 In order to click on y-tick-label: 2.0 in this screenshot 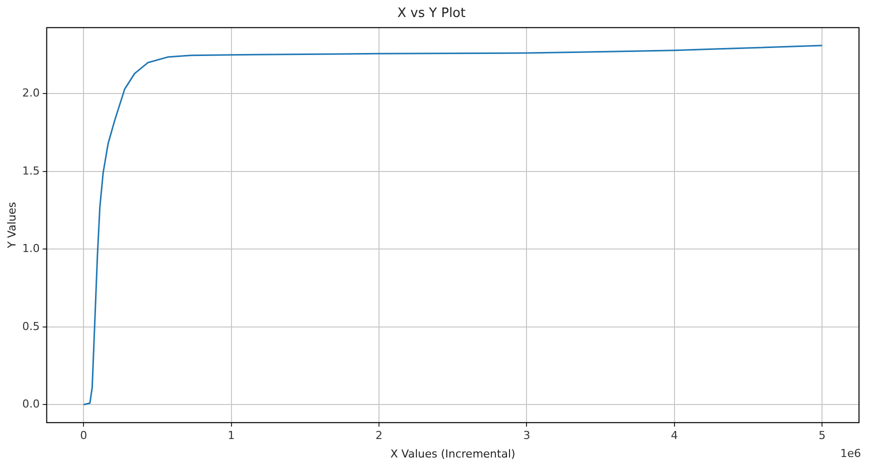, I will do `click(31, 93)`.